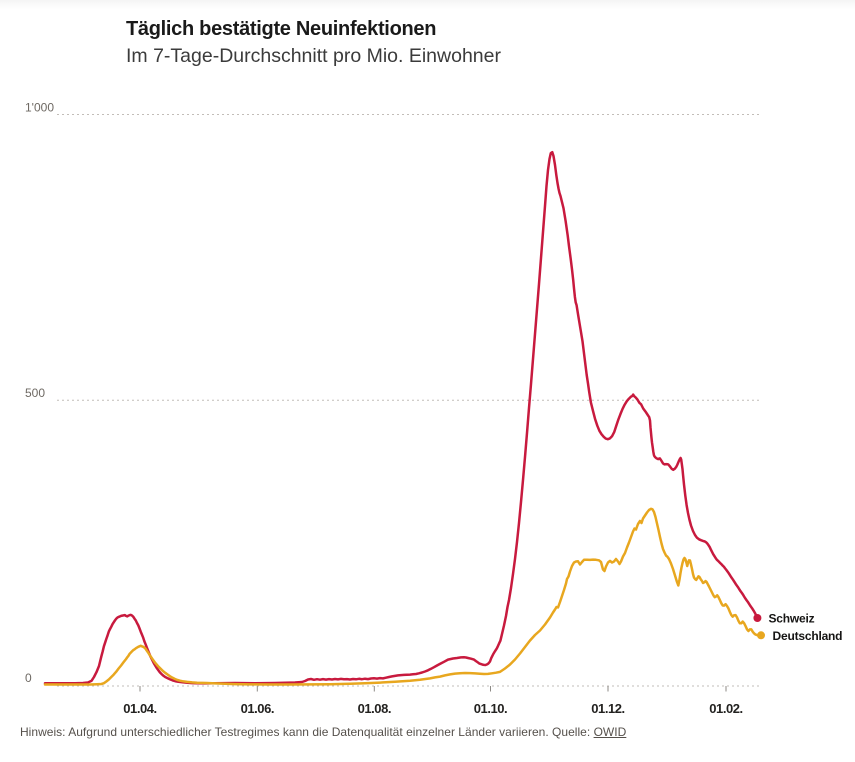 This screenshot has width=855, height=762. What do you see at coordinates (808, 636) in the screenshot?
I see `svg-text: Deutschland` at bounding box center [808, 636].